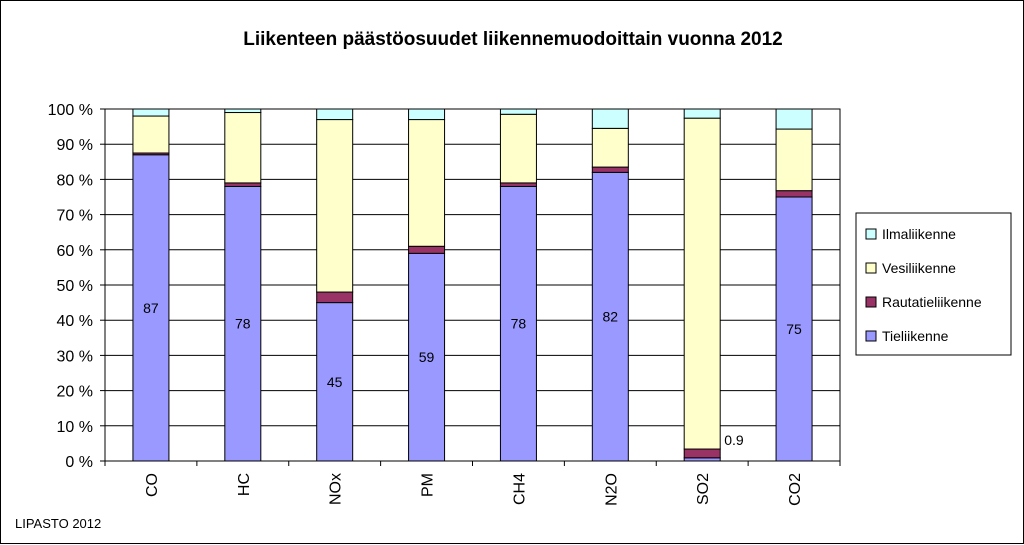  I want to click on y-tick-label: 30 %, so click(75, 356).